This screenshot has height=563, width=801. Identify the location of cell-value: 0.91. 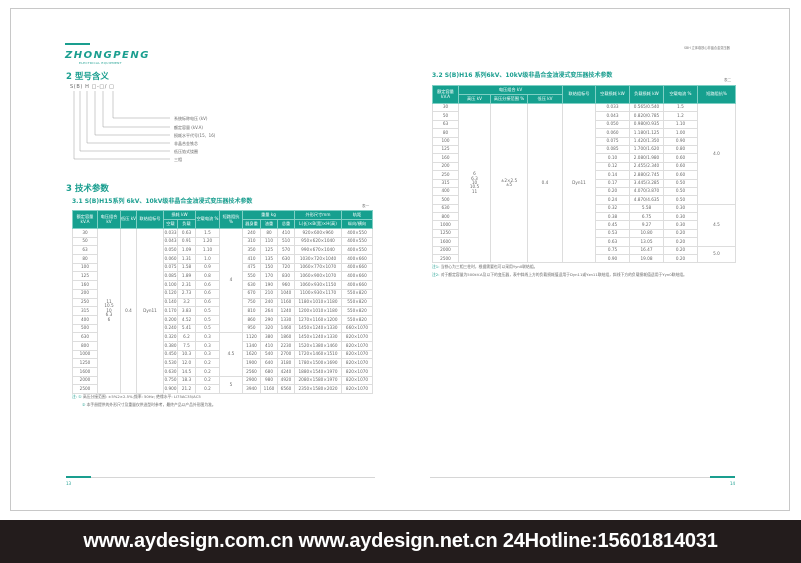
(186, 241).